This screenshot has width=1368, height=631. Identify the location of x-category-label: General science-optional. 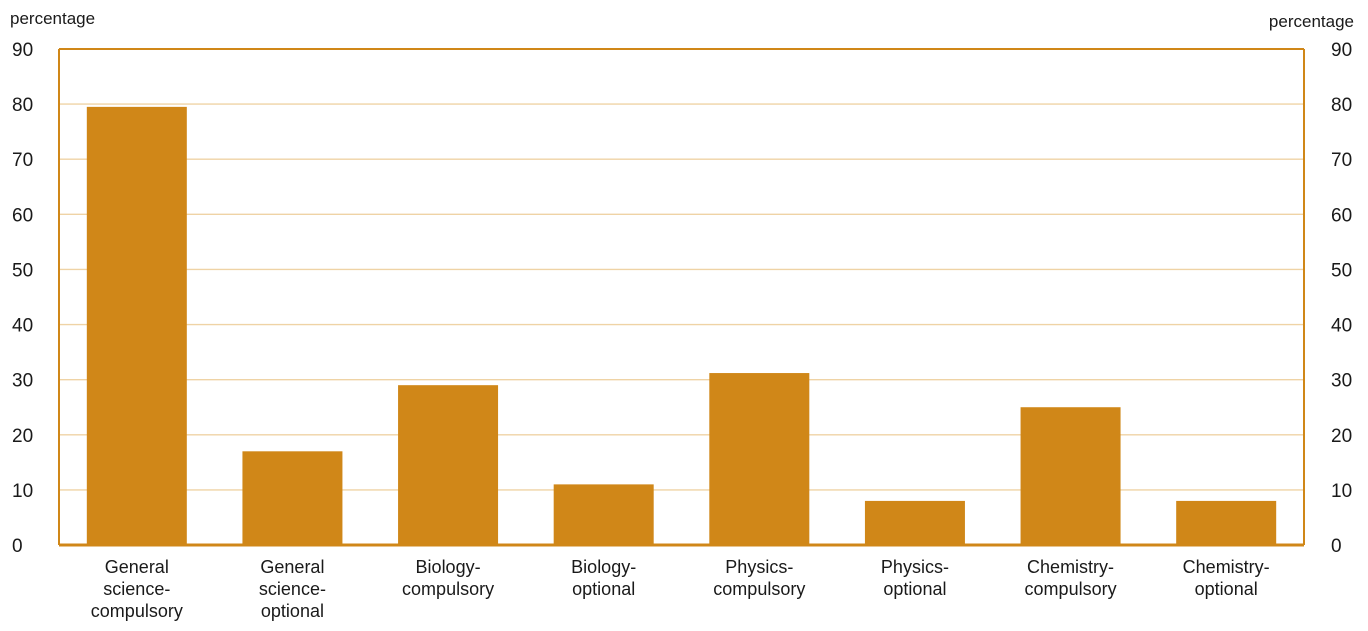
(292, 589).